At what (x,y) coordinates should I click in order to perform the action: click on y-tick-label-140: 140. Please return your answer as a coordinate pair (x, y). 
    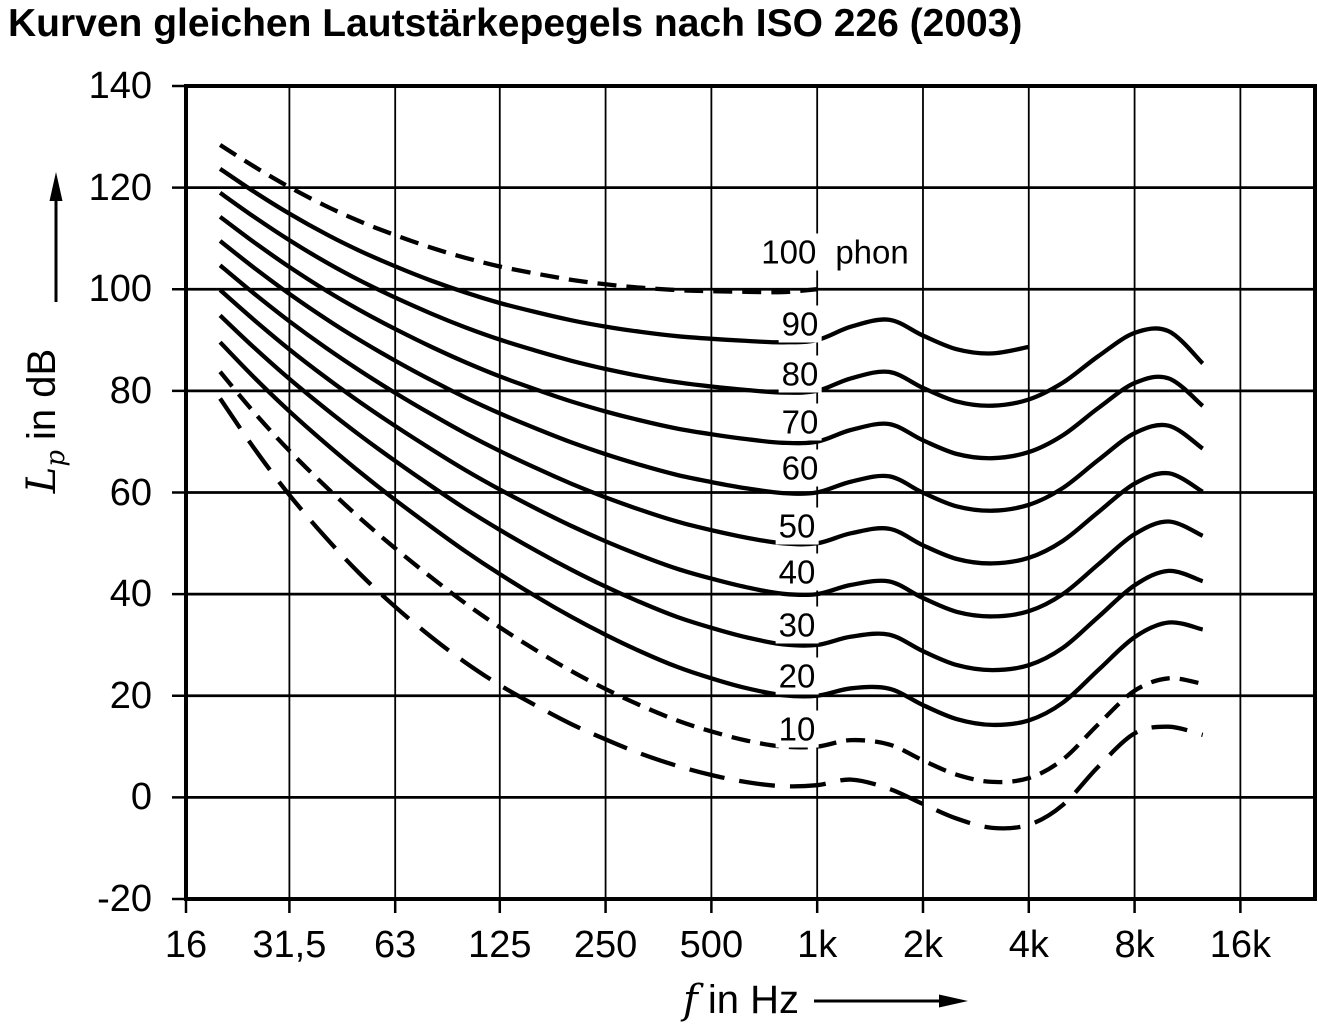
    Looking at the image, I should click on (120, 86).